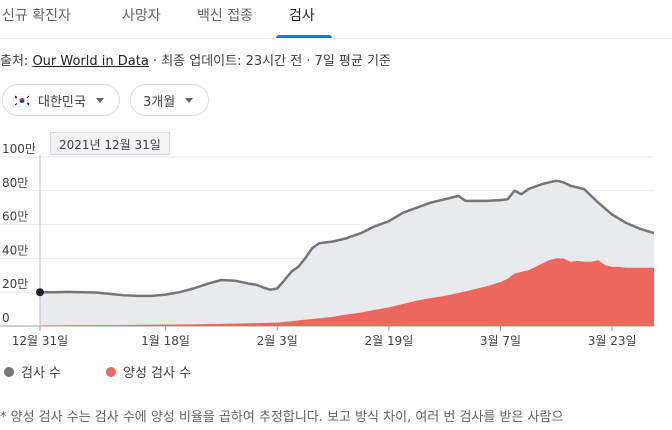  Describe the element at coordinates (15, 217) in the screenshot. I see `y-tick-label: 60만` at that location.